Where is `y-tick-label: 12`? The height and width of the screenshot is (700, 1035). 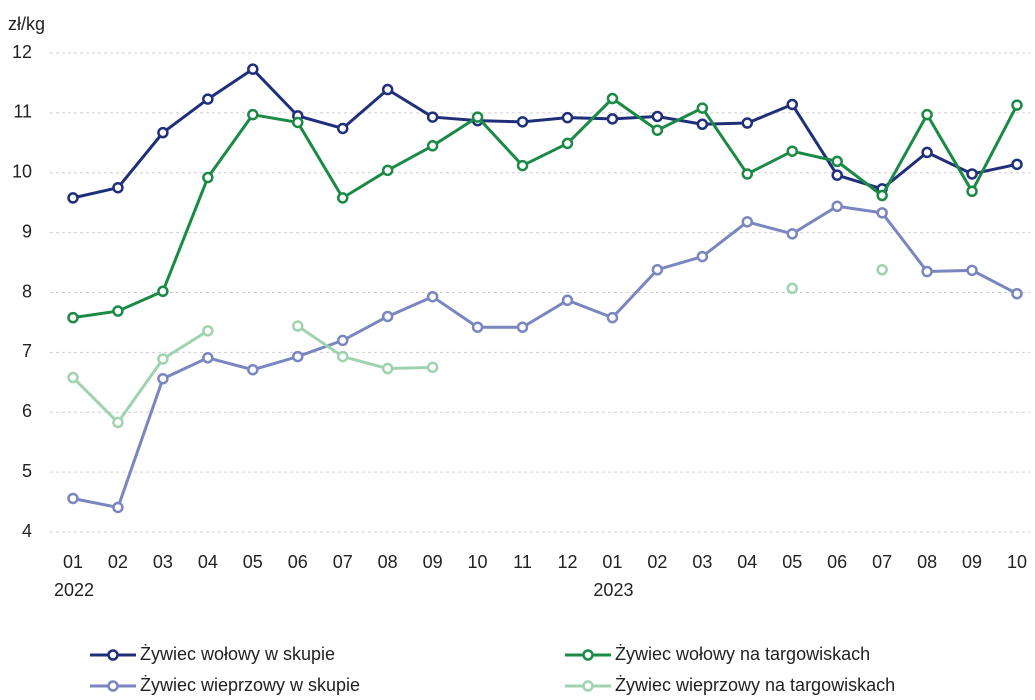
y-tick-label: 12 is located at coordinates (22, 52).